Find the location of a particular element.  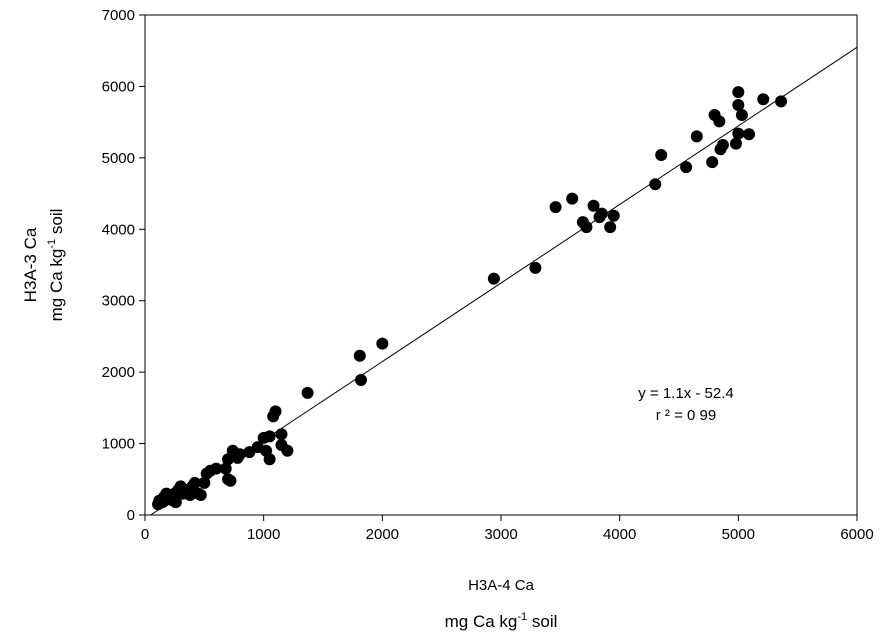

annotation: y = 1.1x - 52.4 is located at coordinates (685, 393).